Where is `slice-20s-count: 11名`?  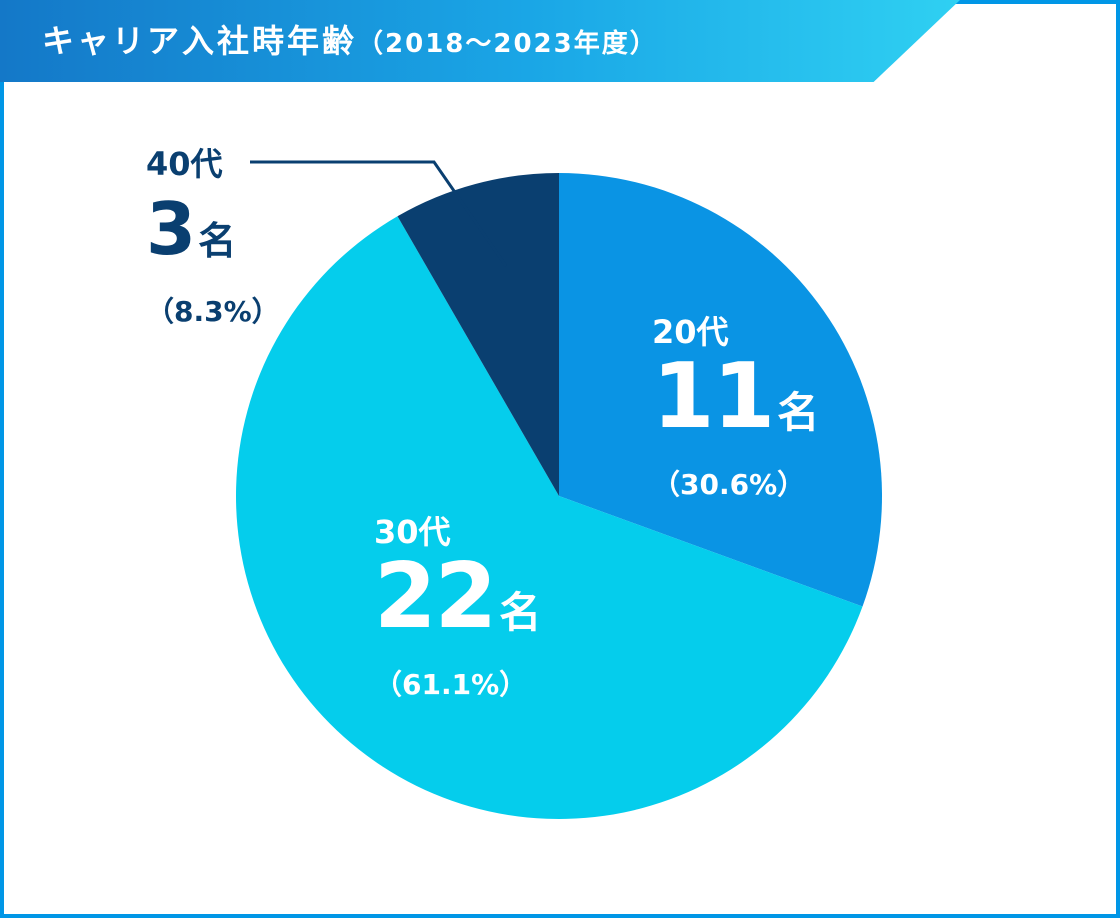 slice-20s-count: 11名 is located at coordinates (735, 409).